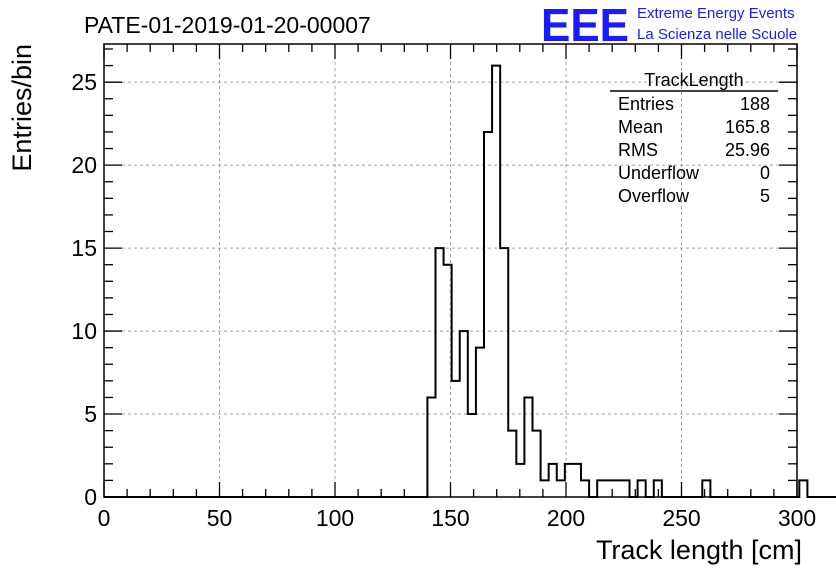 The width and height of the screenshot is (836, 572). Describe the element at coordinates (84, 82) in the screenshot. I see `y-tick-label: 25` at that location.